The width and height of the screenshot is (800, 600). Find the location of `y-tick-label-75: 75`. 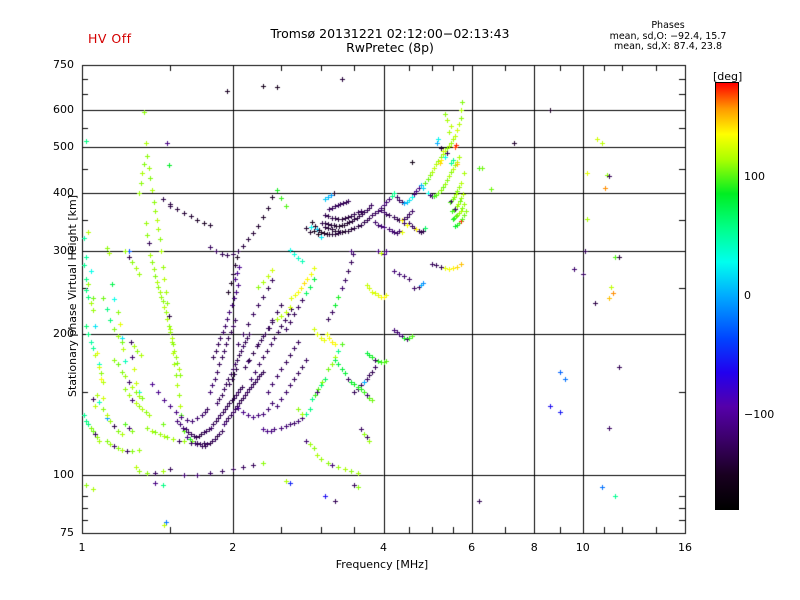

y-tick-label-75: 75 is located at coordinates (67, 532).